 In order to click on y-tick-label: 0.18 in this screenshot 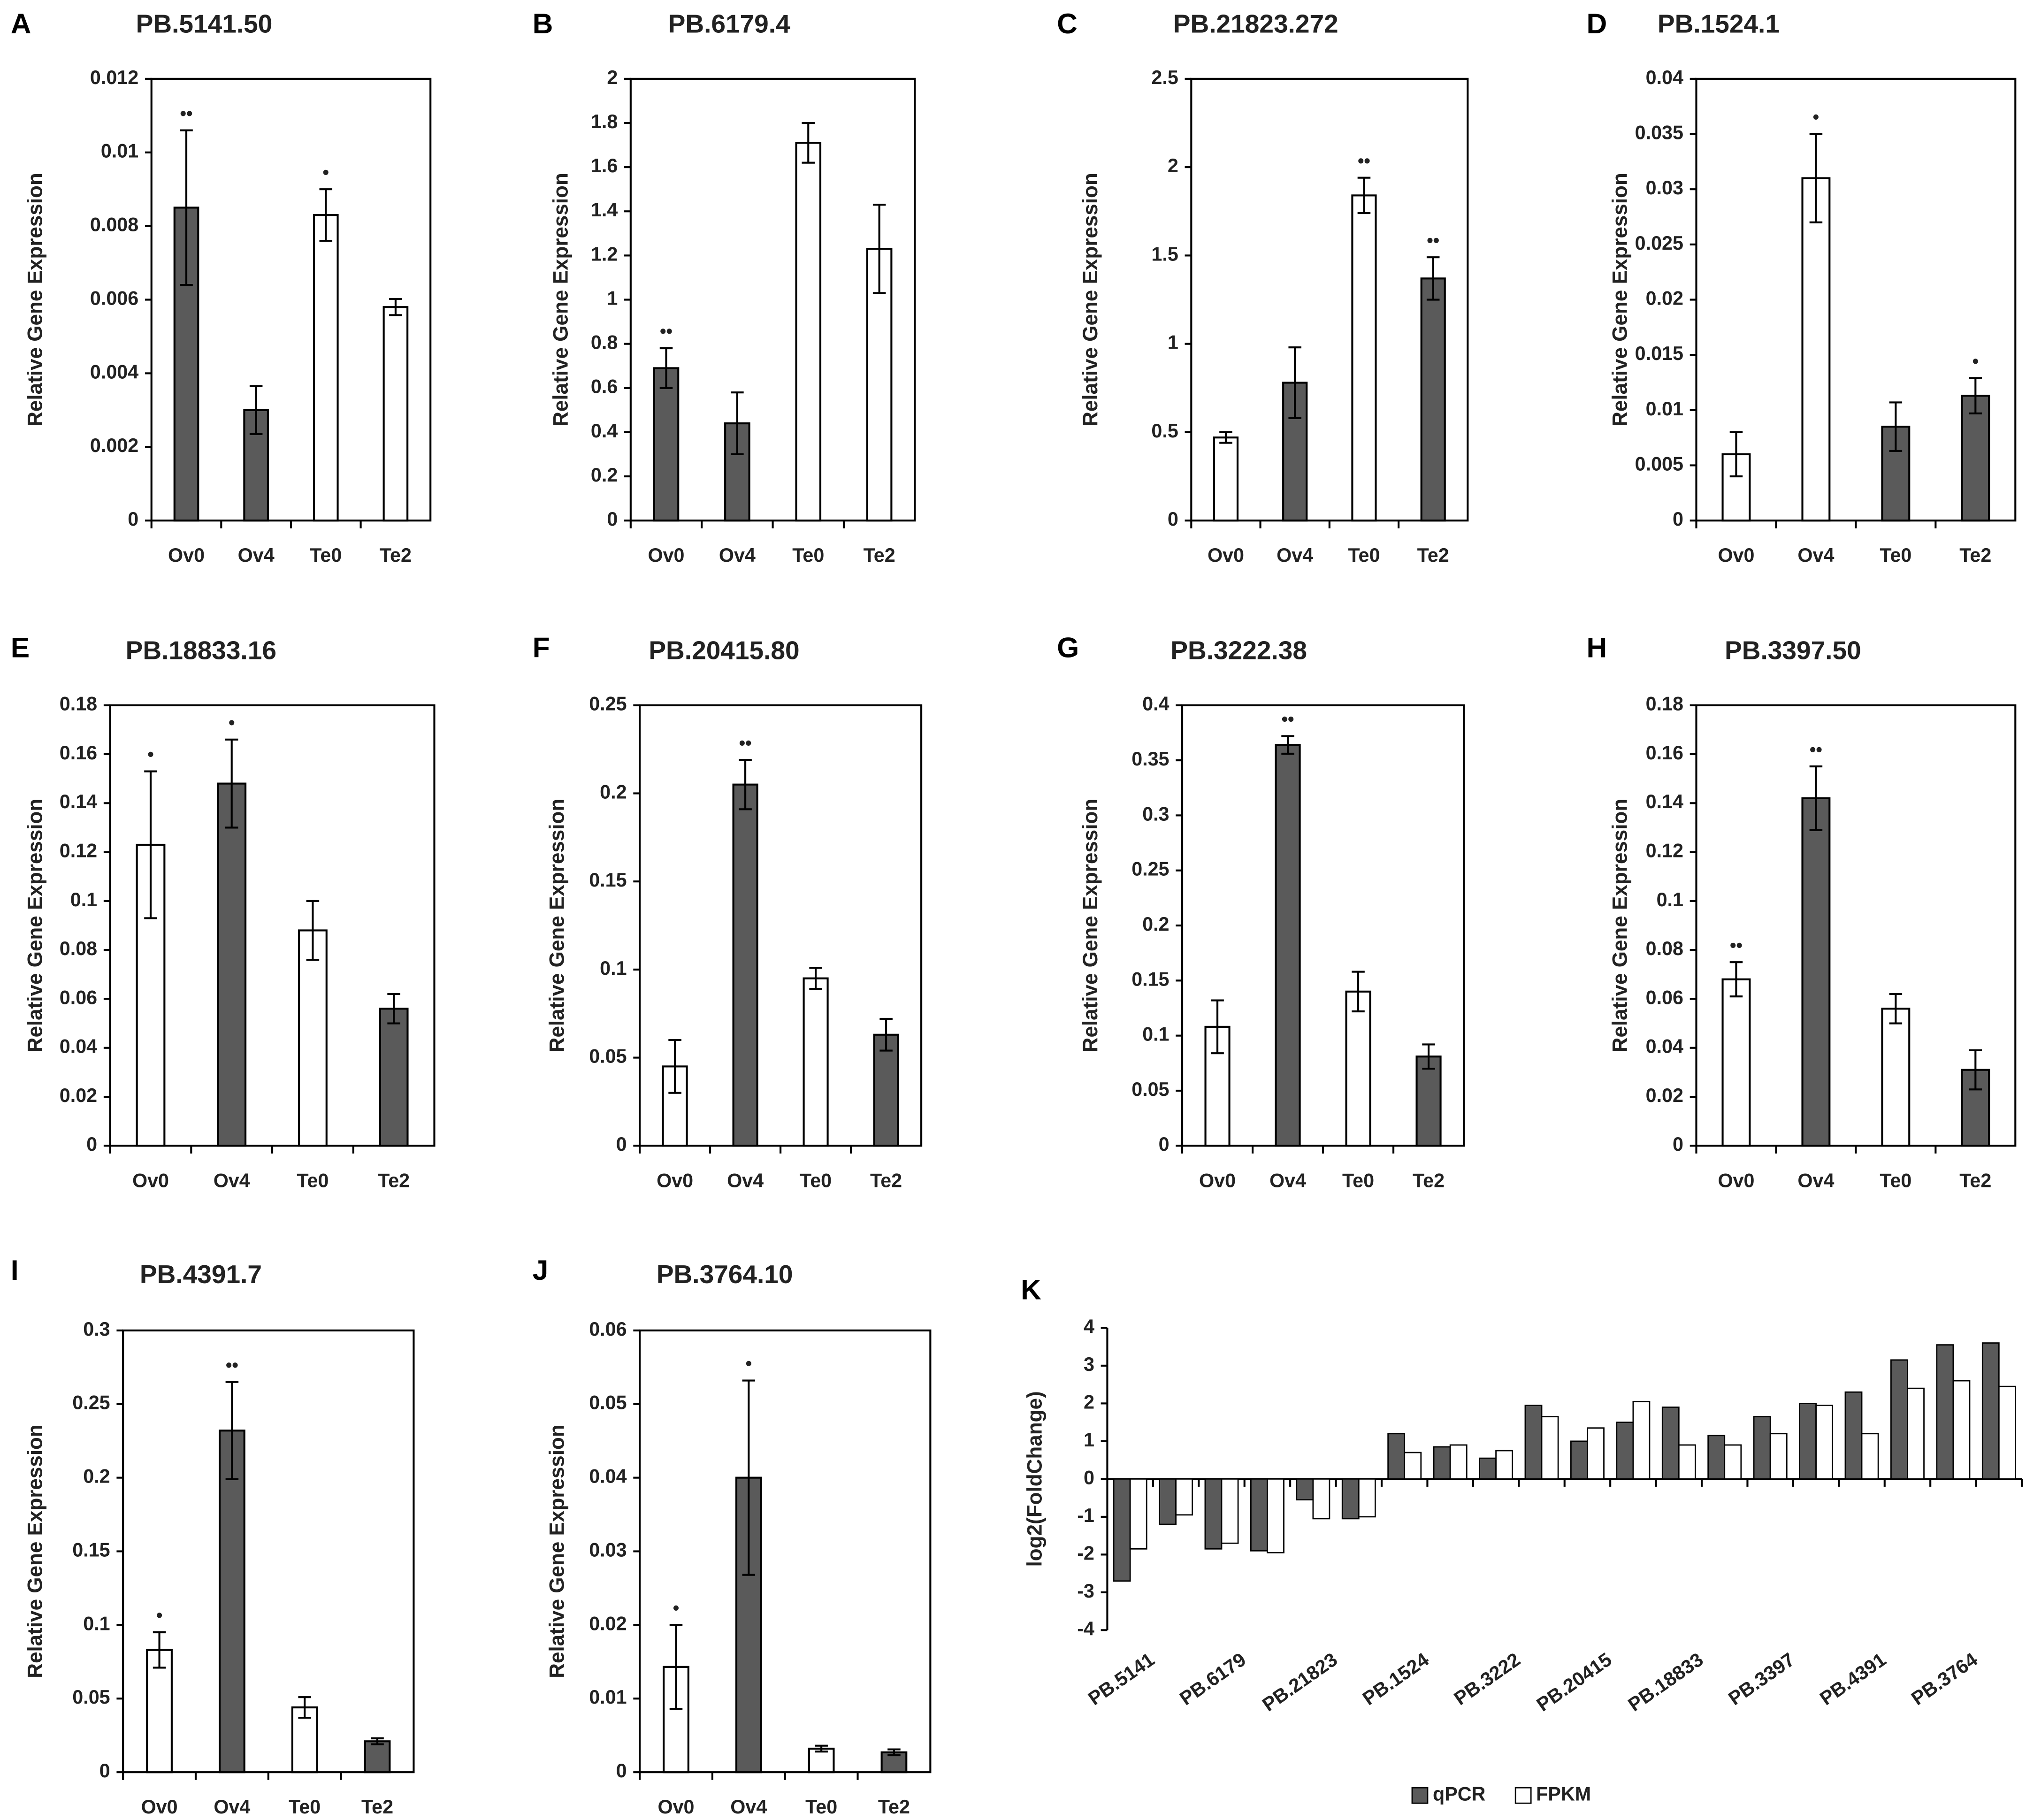, I will do `click(78, 704)`.